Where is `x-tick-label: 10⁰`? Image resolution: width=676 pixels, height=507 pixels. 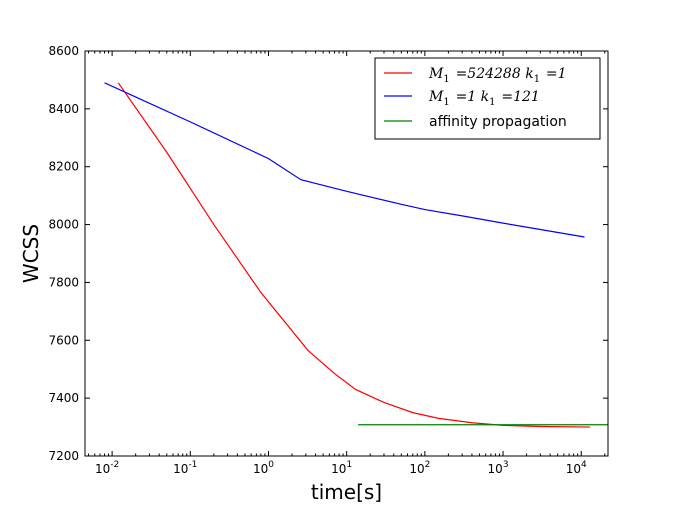 x-tick-label: 10⁰ is located at coordinates (263, 468).